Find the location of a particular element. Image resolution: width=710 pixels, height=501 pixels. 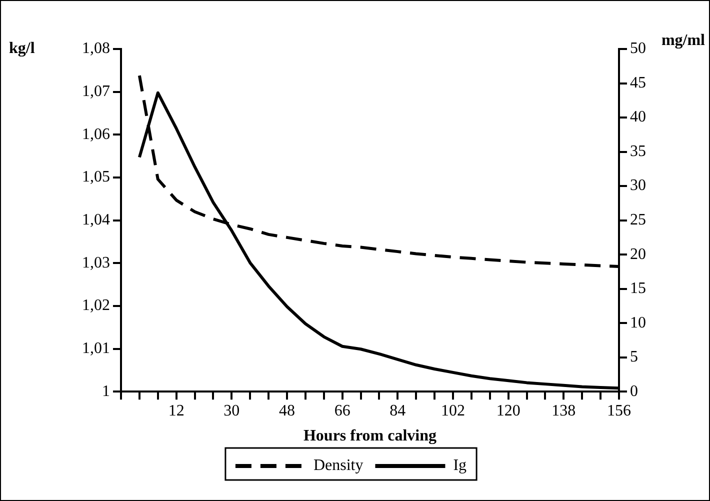

x-tick-label: 156 is located at coordinates (619, 411).